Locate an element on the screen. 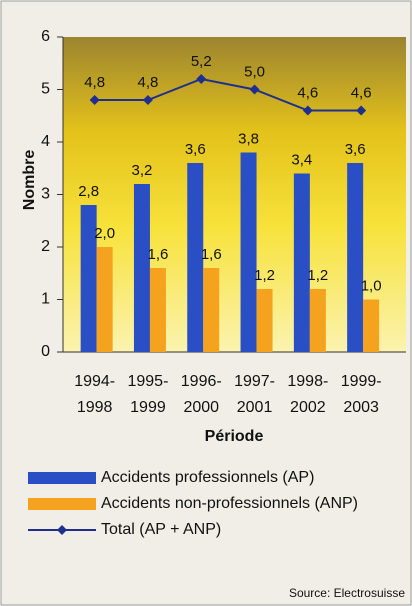  x-tick-line: 1999- is located at coordinates (361, 381).